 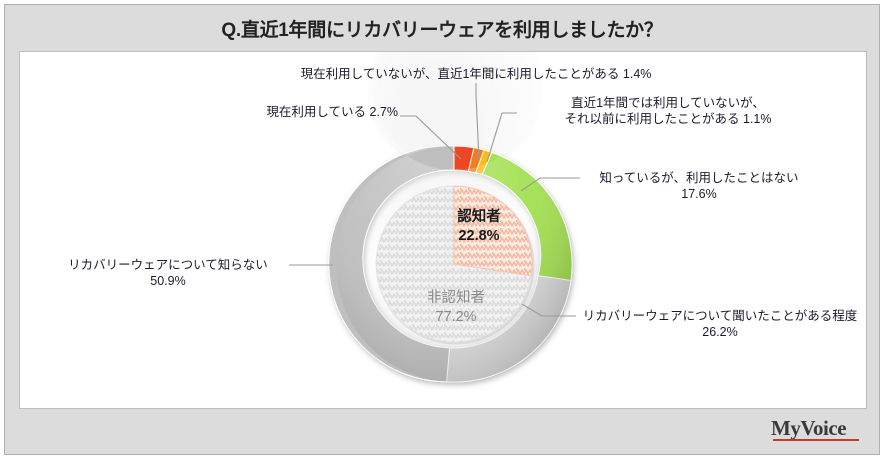 What do you see at coordinates (477, 122) in the screenshot?
I see `leader-used-within-year` at bounding box center [477, 122].